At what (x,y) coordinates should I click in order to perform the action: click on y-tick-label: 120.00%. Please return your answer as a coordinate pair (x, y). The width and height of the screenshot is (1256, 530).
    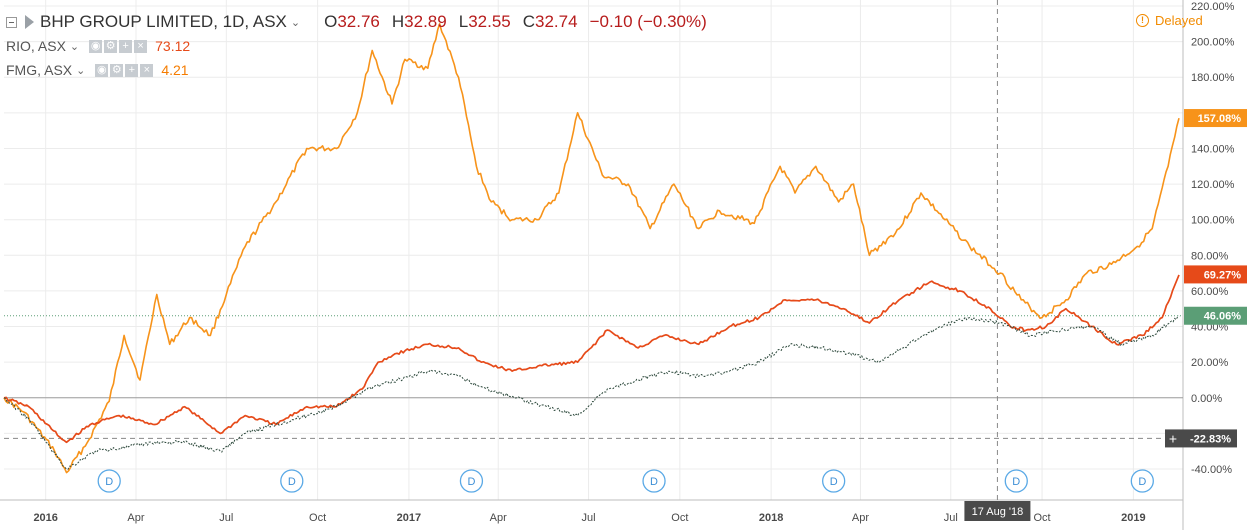
    Looking at the image, I should click on (1213, 185).